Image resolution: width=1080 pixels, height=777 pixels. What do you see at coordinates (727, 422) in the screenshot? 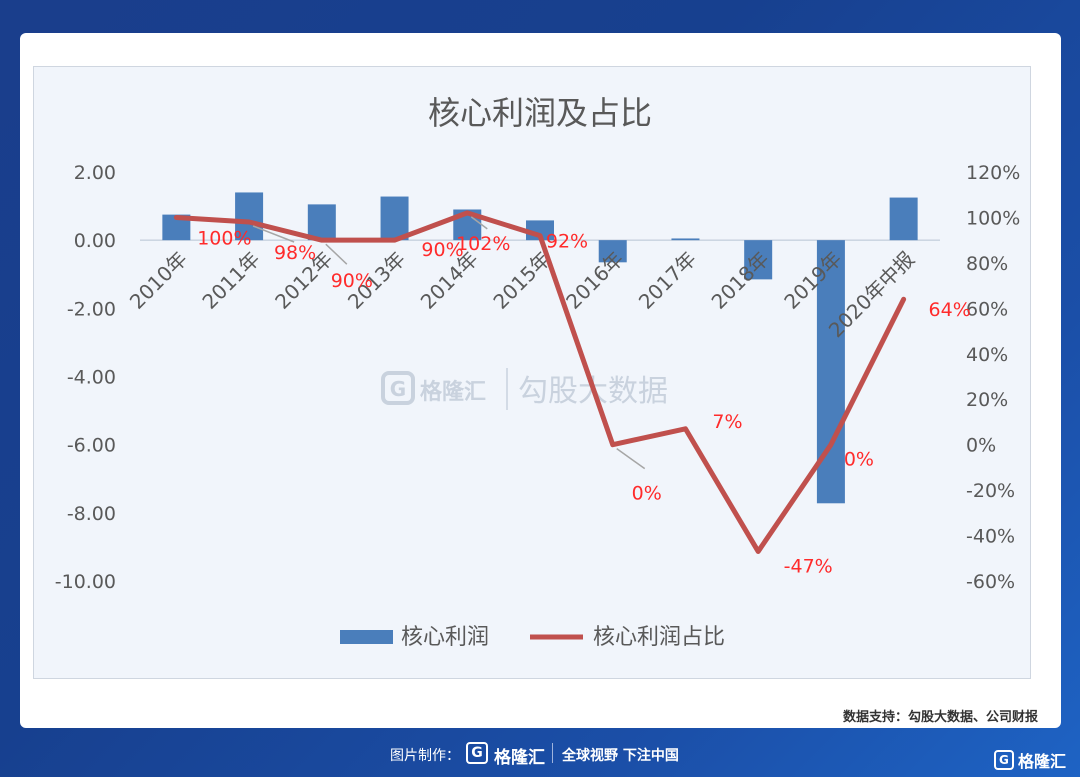
I see `line-data-label: 7%` at bounding box center [727, 422].